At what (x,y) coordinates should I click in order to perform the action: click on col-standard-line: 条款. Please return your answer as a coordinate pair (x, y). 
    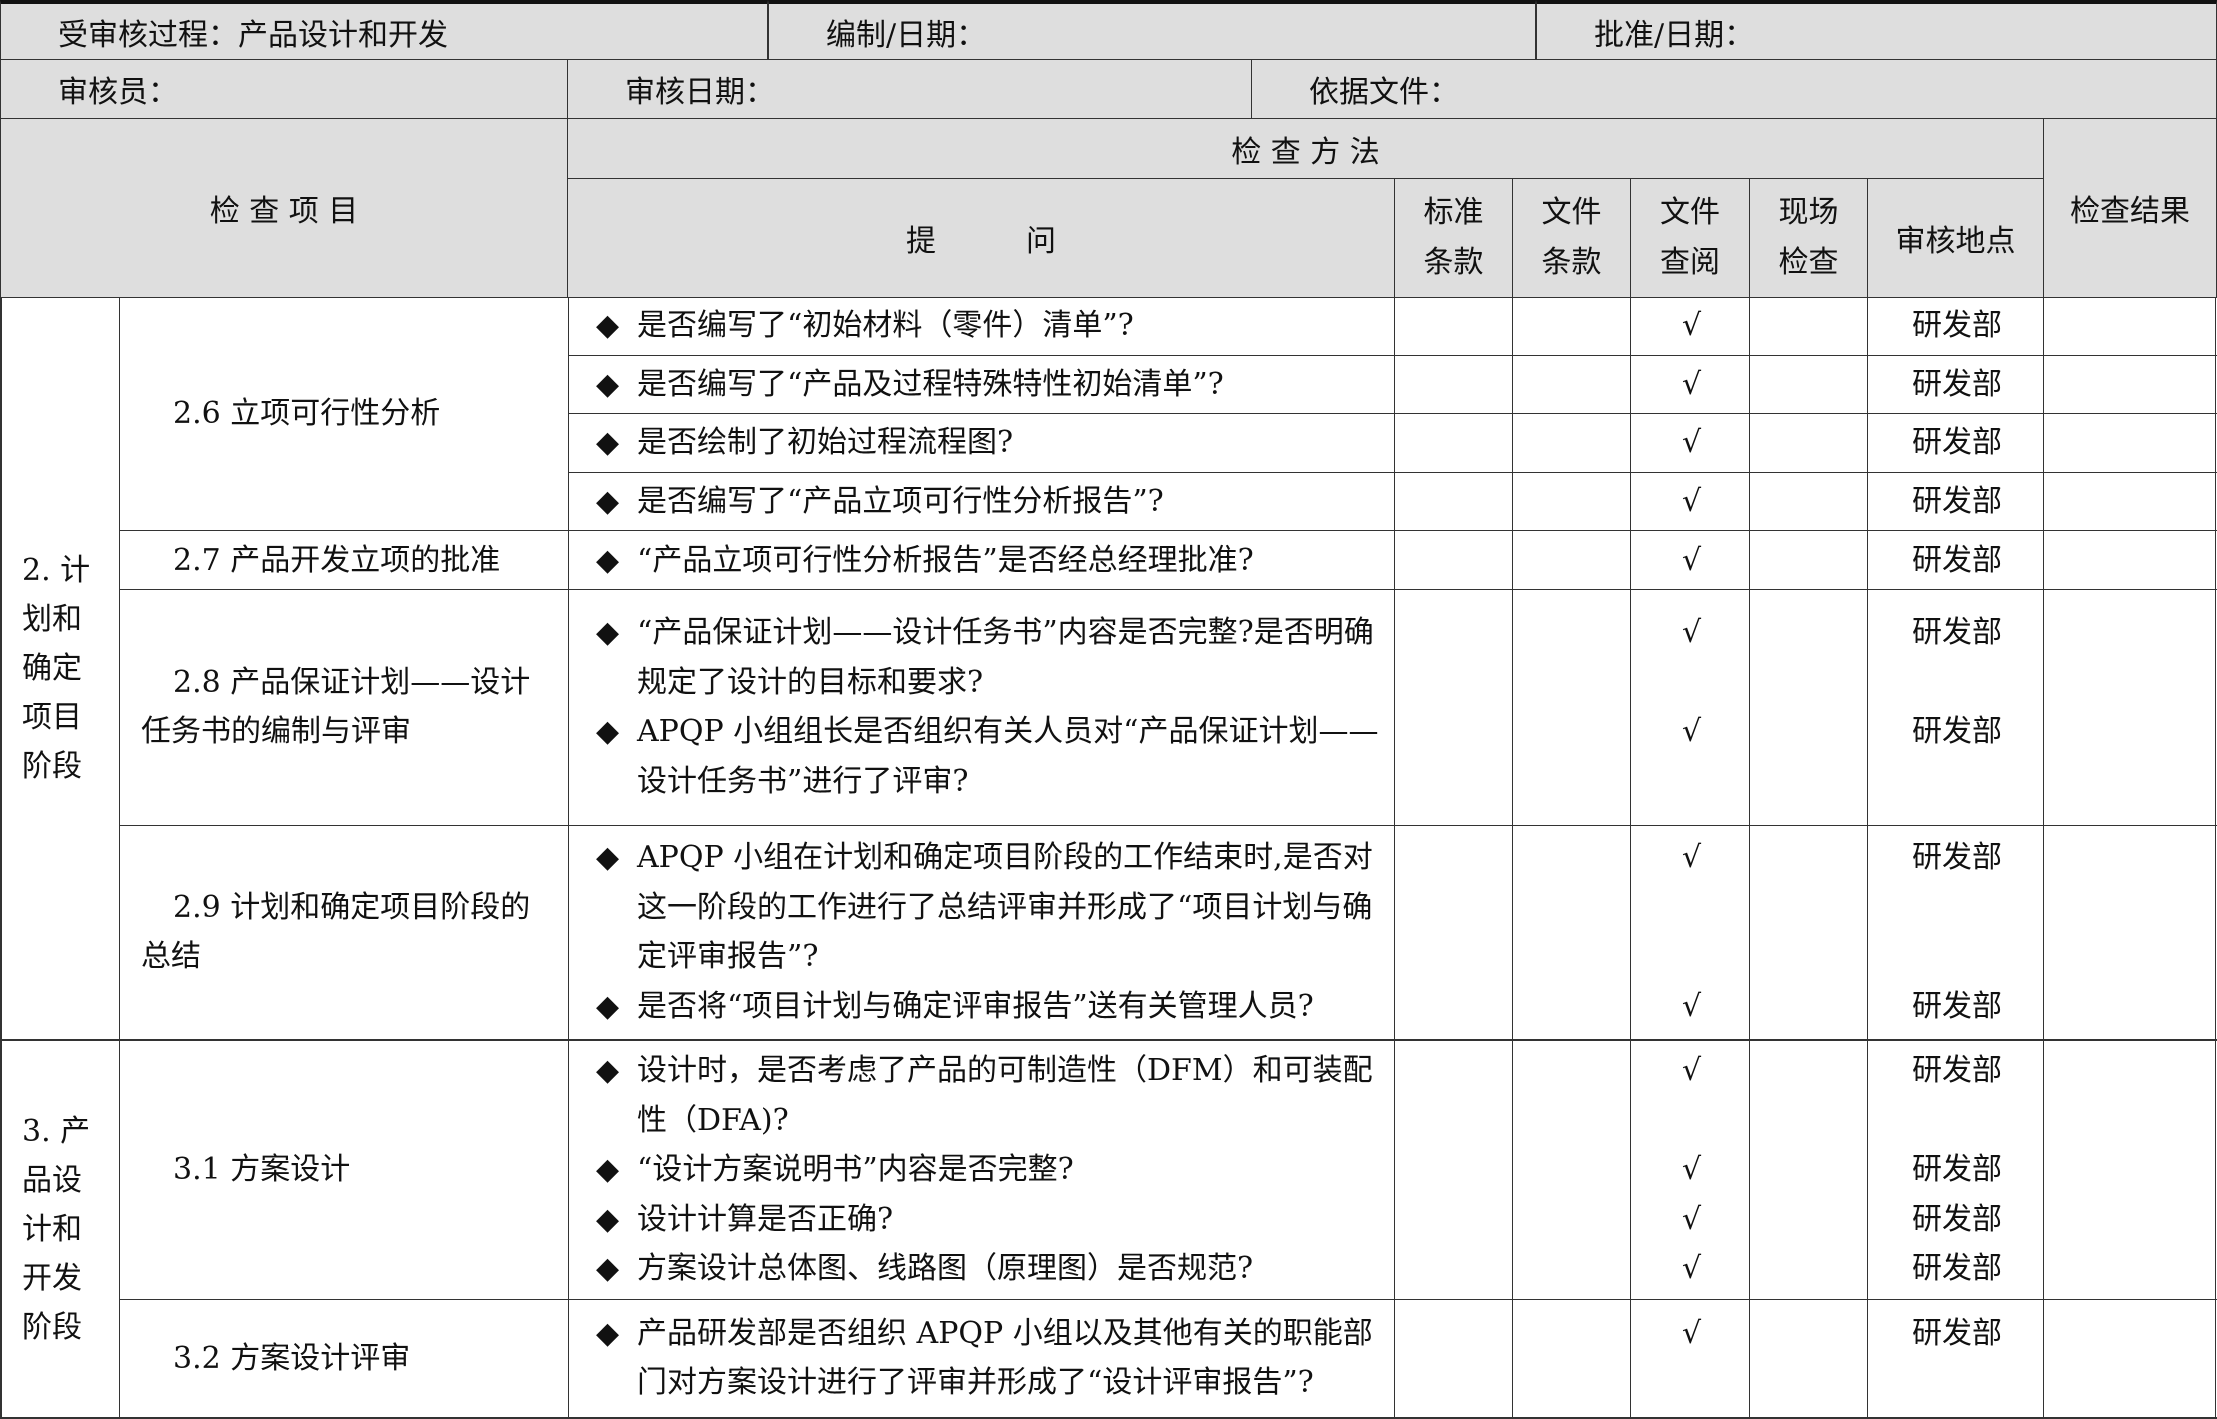
    Looking at the image, I should click on (1453, 262).